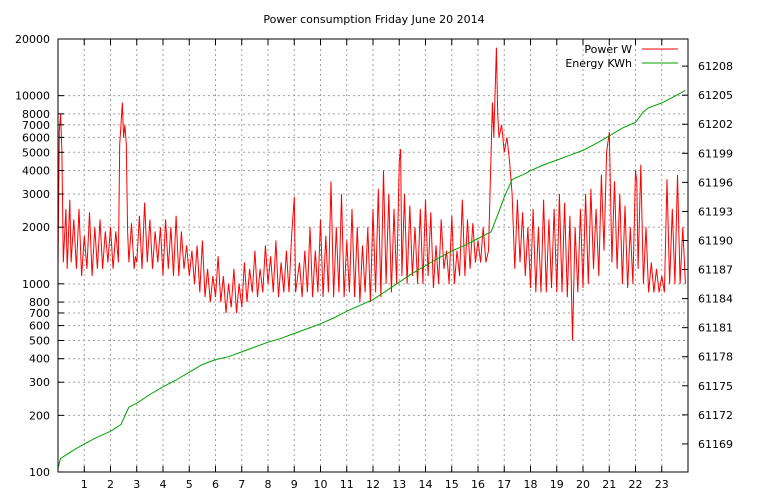  Describe the element at coordinates (636, 484) in the screenshot. I see `x-tick-label: 22` at that location.